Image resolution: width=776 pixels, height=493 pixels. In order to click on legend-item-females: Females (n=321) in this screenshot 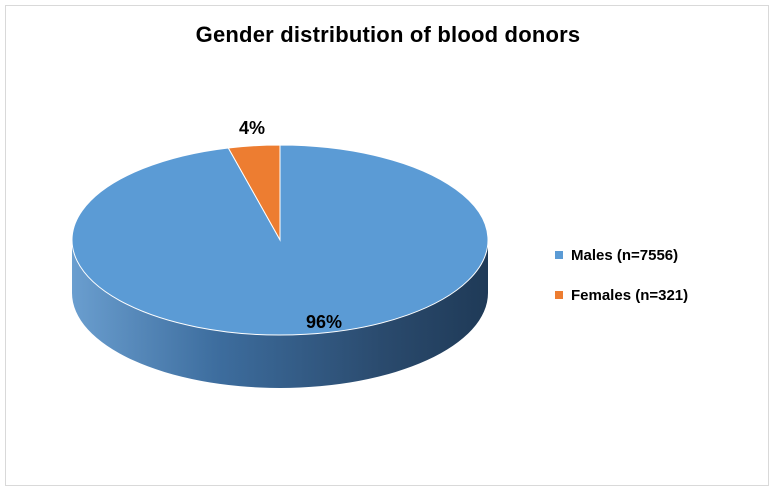, I will do `click(621, 295)`.